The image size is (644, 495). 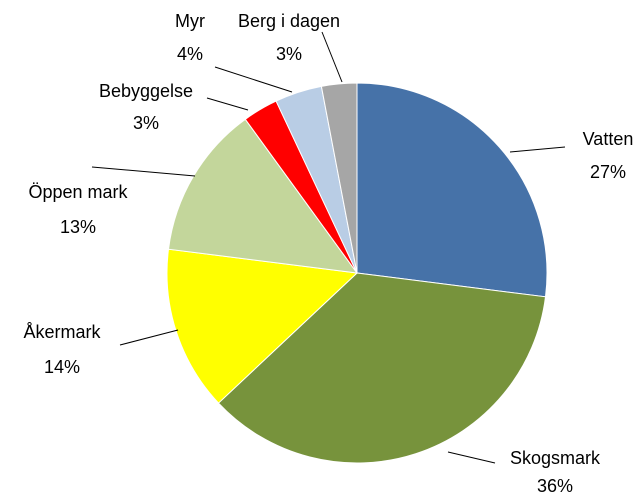 What do you see at coordinates (555, 458) in the screenshot?
I see `slice-label: Skogsmark` at bounding box center [555, 458].